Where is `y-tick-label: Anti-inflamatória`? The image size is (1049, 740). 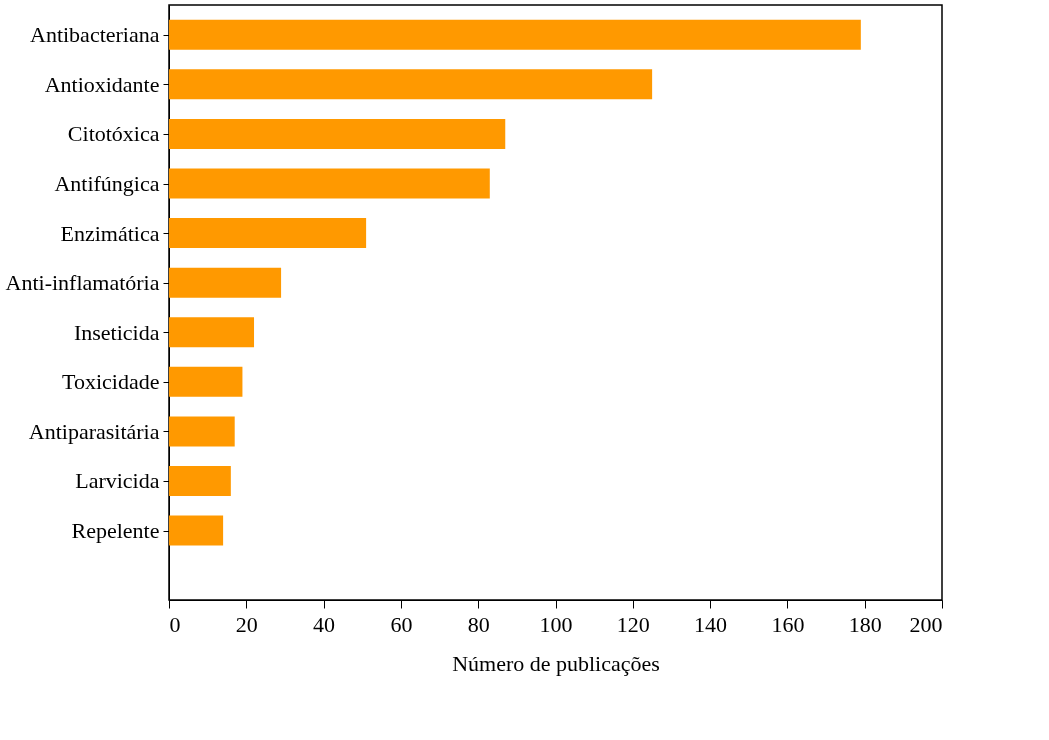
y-tick-label: Anti-inflamatória is located at coordinates (82, 283).